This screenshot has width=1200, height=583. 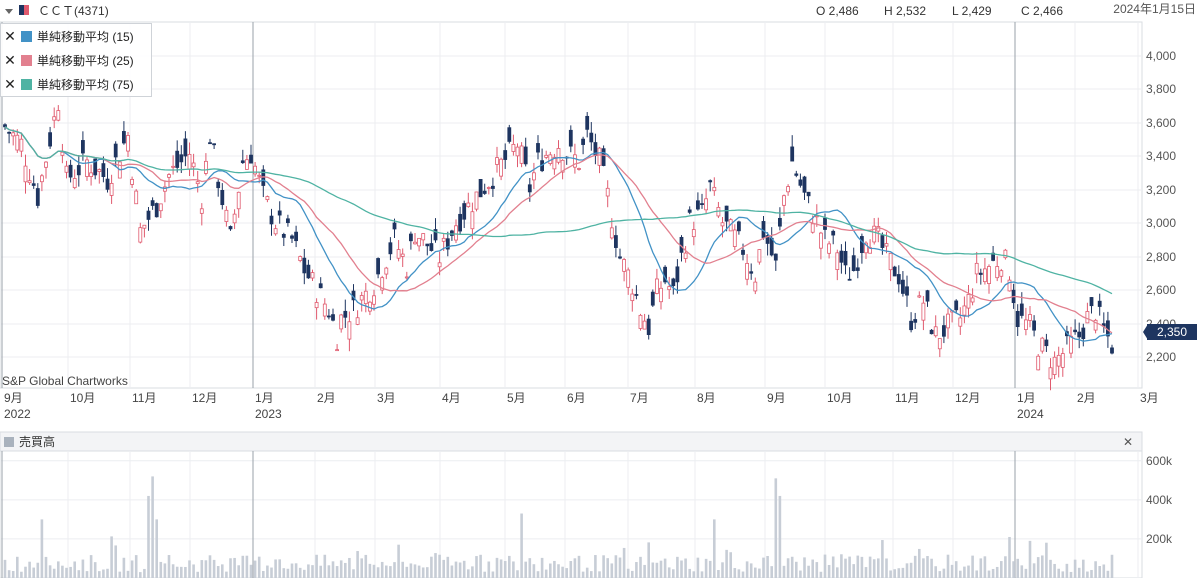 What do you see at coordinates (1042, 11) in the screenshot?
I see `ohlc-close: C 2,466` at bounding box center [1042, 11].